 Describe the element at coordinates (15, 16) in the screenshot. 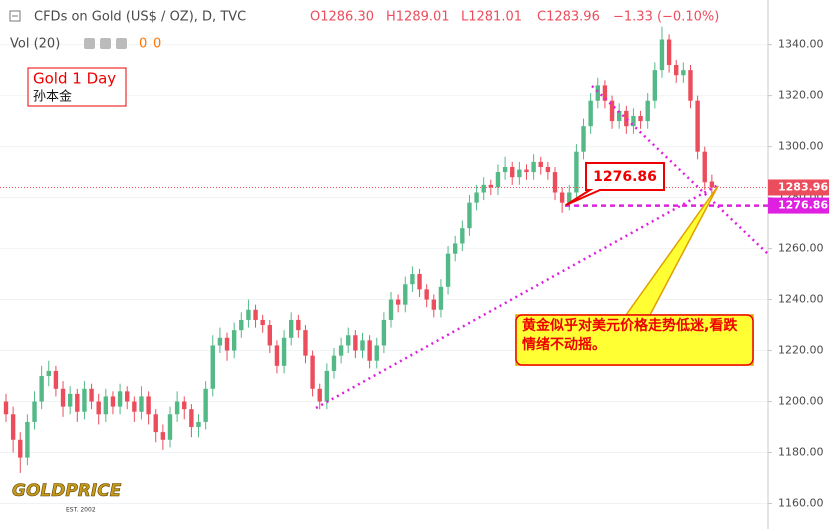

I see `collapse-icon` at that location.